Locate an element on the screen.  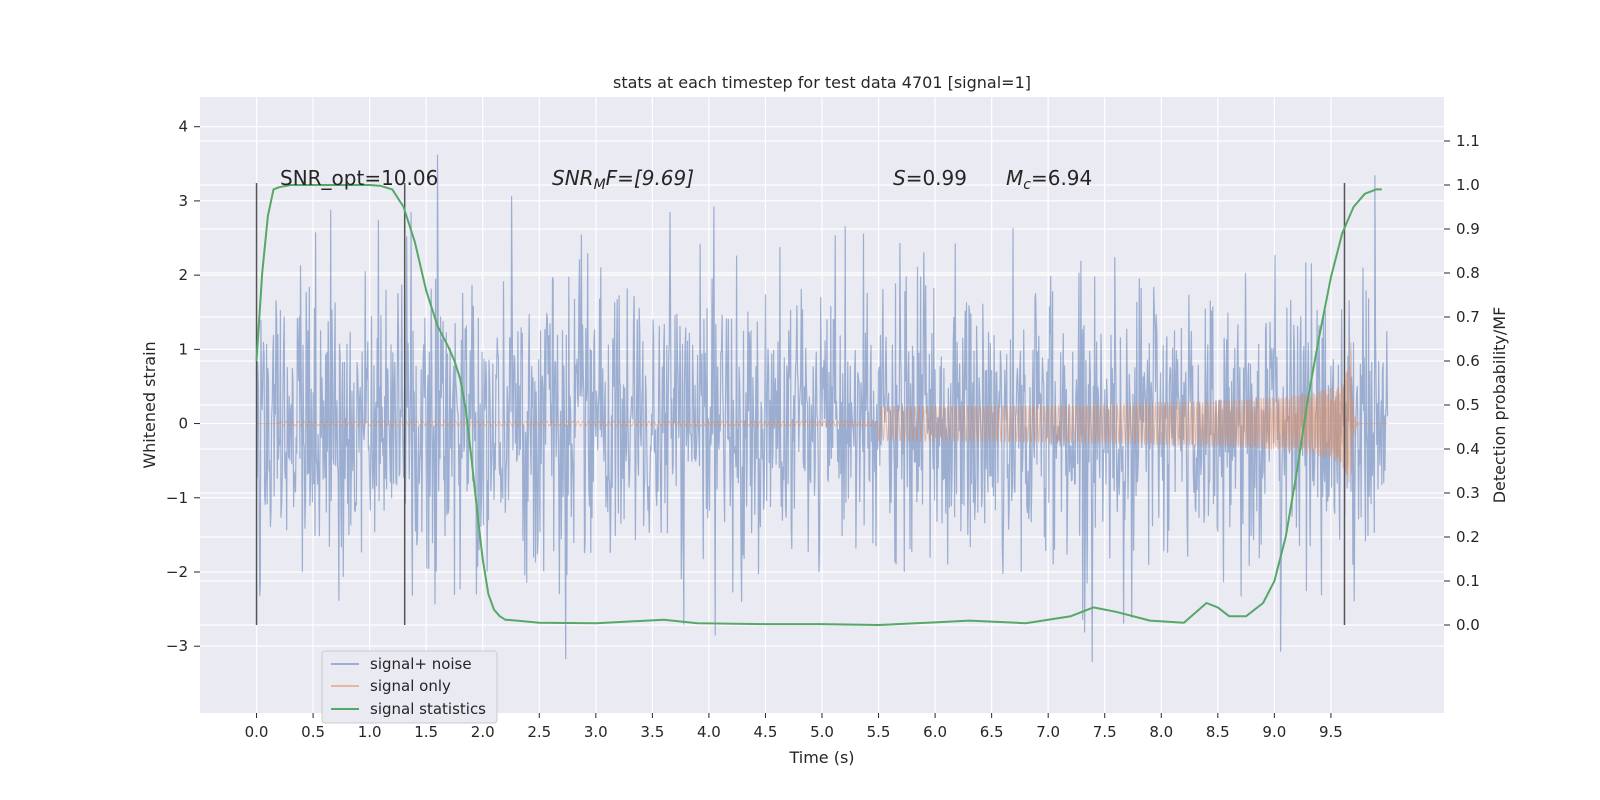
y-right-tick-label: 0.2 is located at coordinates (1468, 537).